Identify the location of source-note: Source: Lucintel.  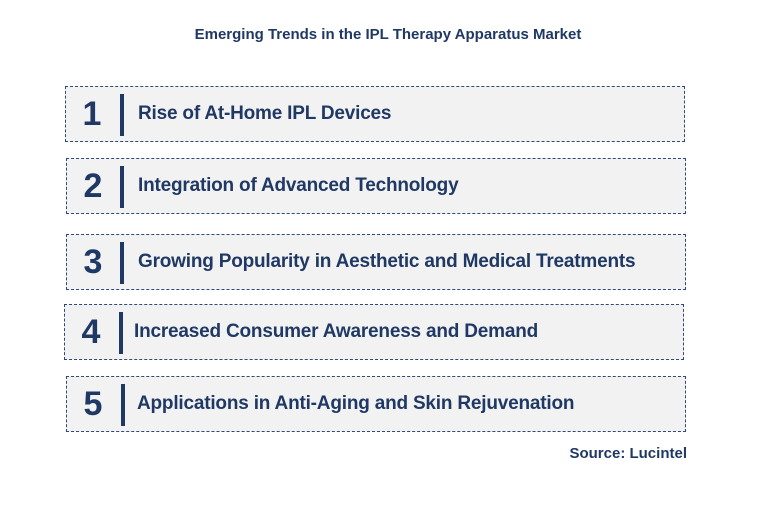
(628, 453).